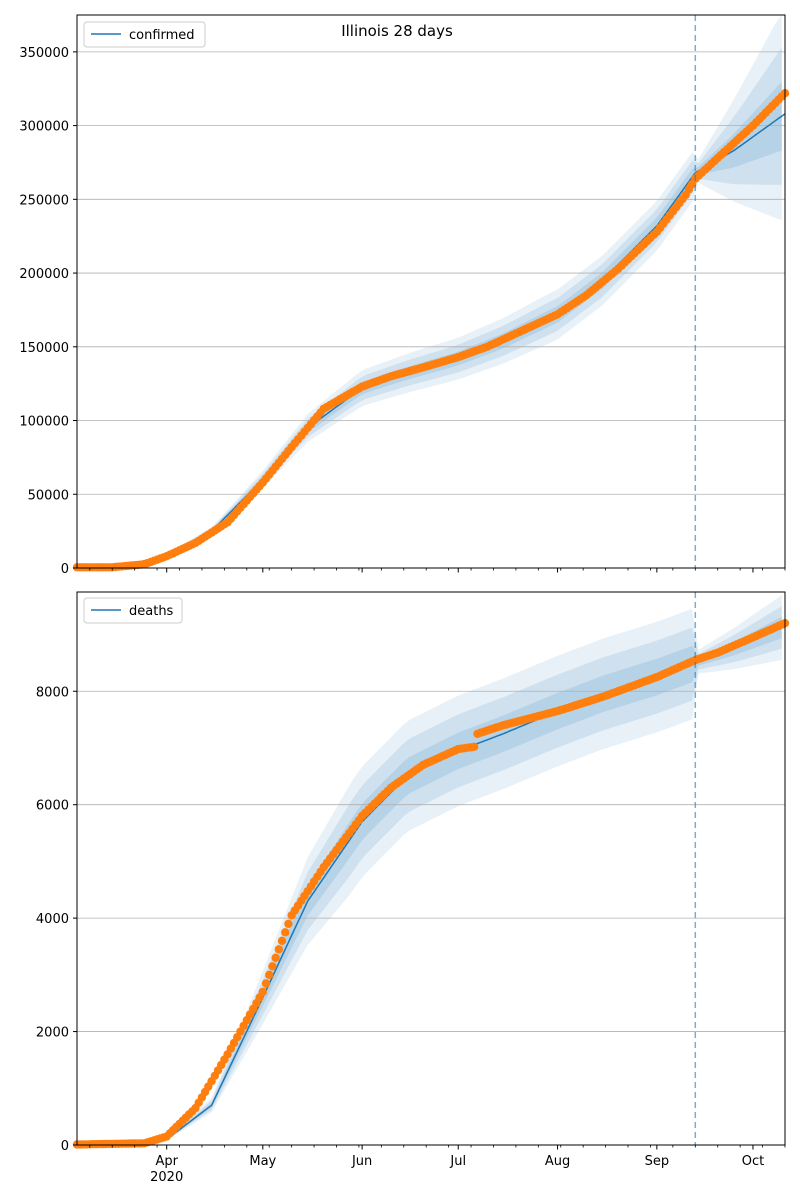  Describe the element at coordinates (44, 53) in the screenshot. I see `y-tick-label: 350000` at that location.